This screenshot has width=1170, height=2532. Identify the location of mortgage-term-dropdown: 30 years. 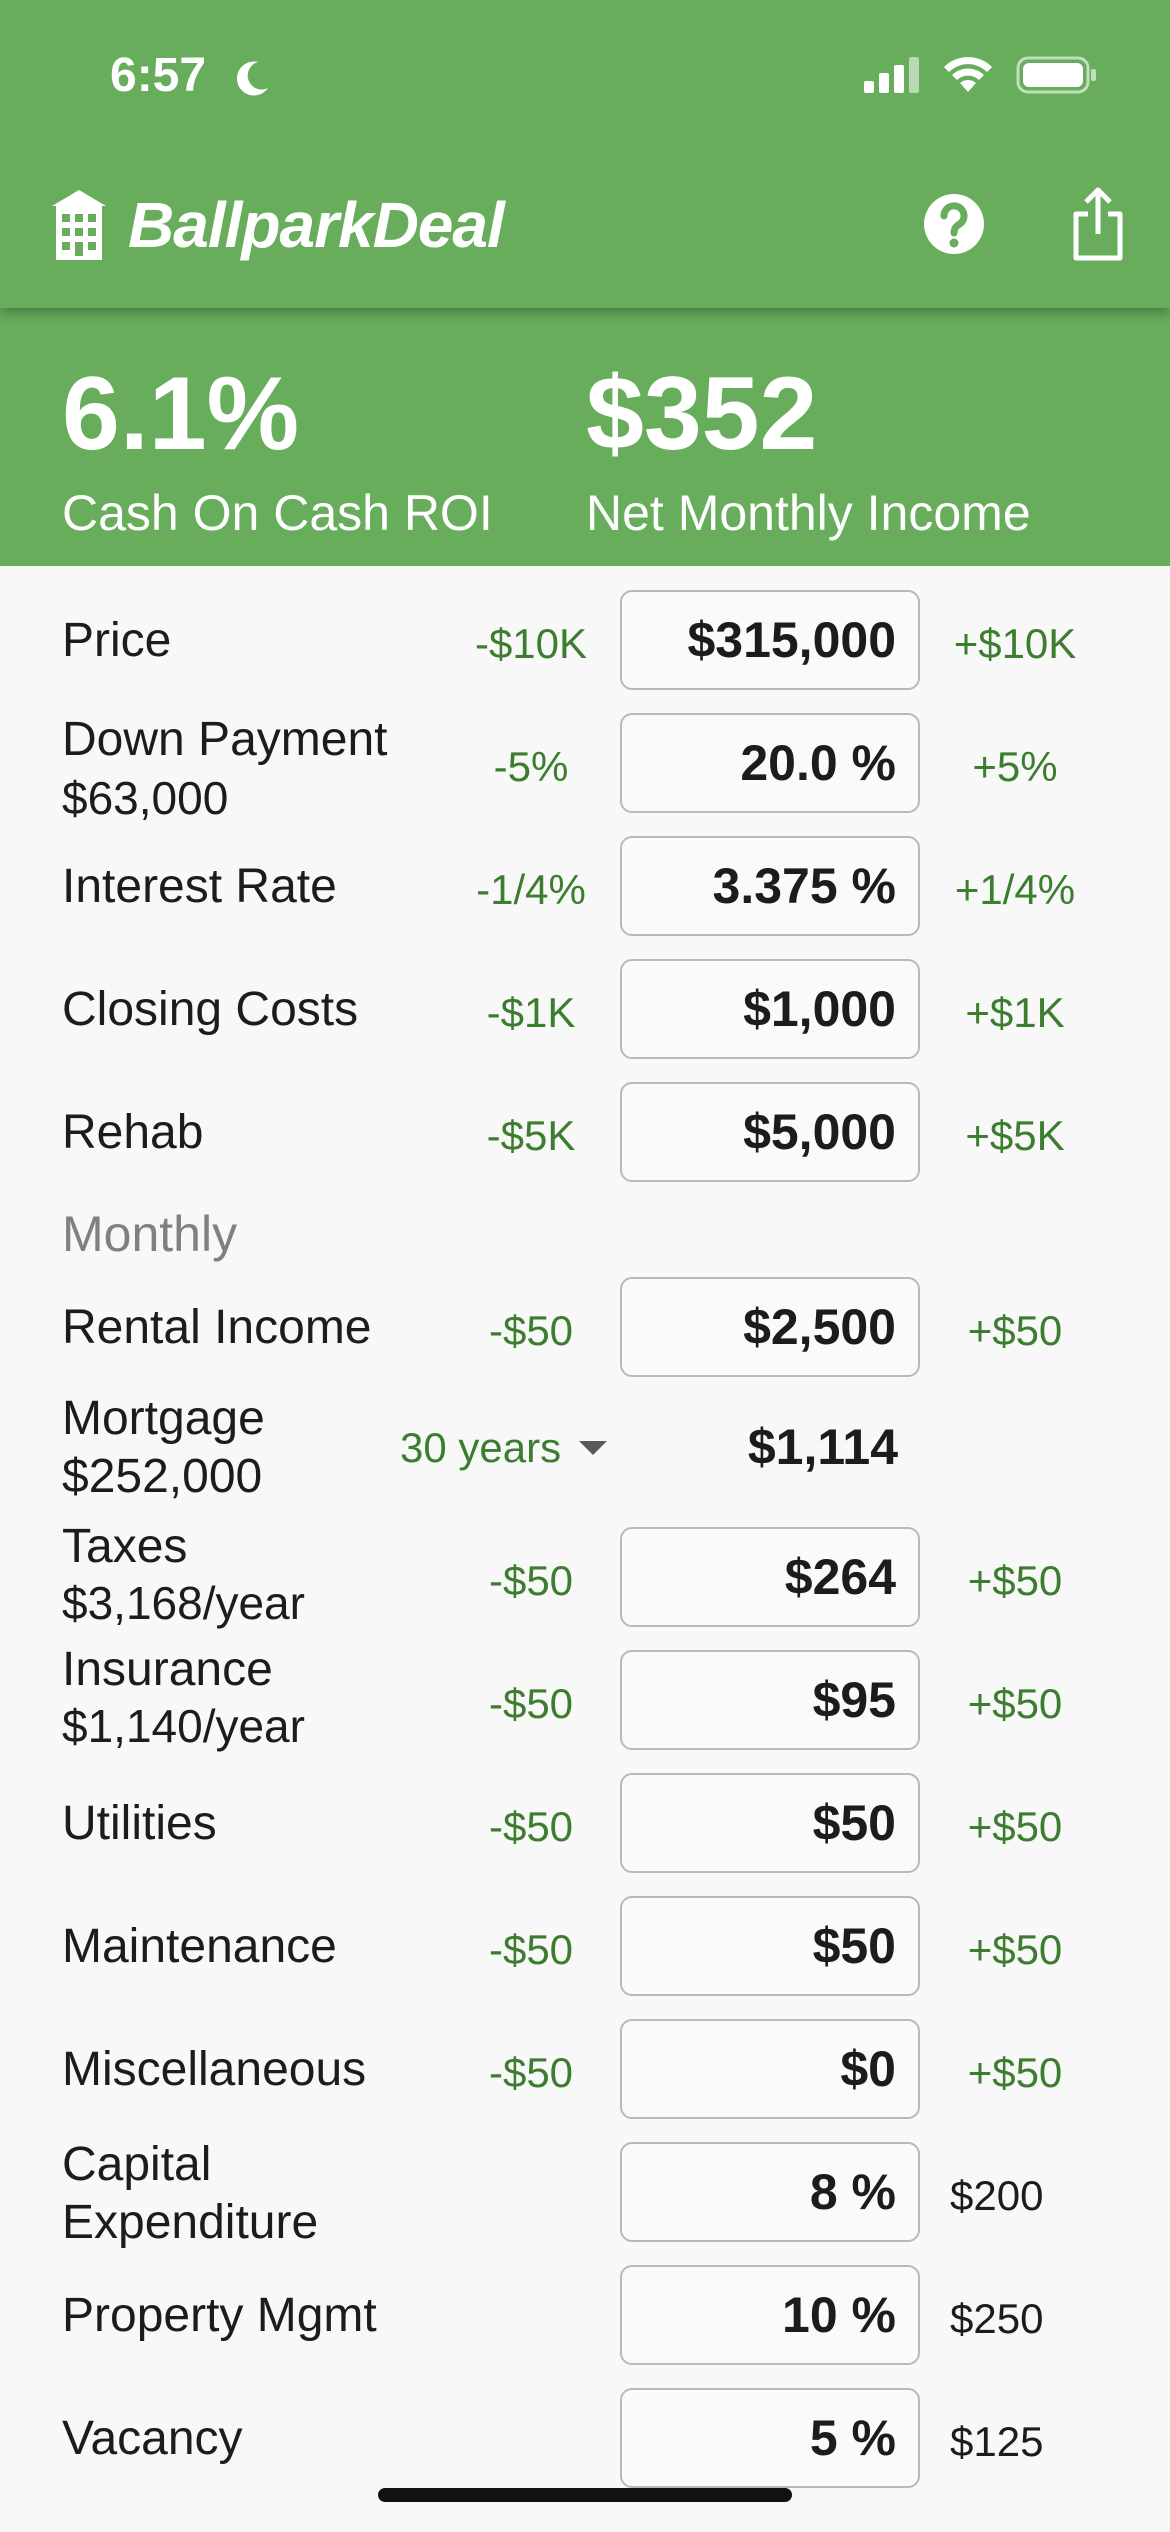
(504, 1448).